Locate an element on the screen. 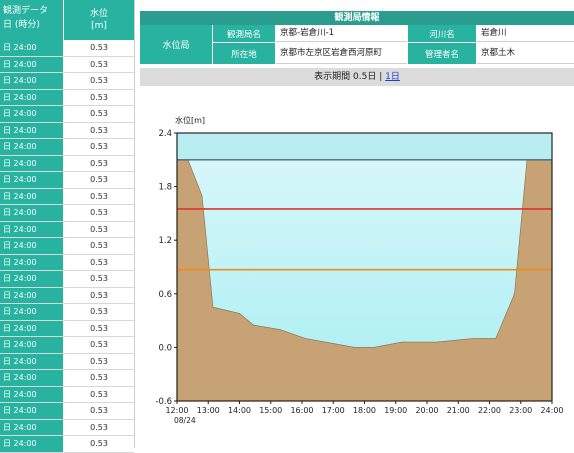  display-period-bar: 表示期間 0.5日 | 1日 is located at coordinates (357, 77).